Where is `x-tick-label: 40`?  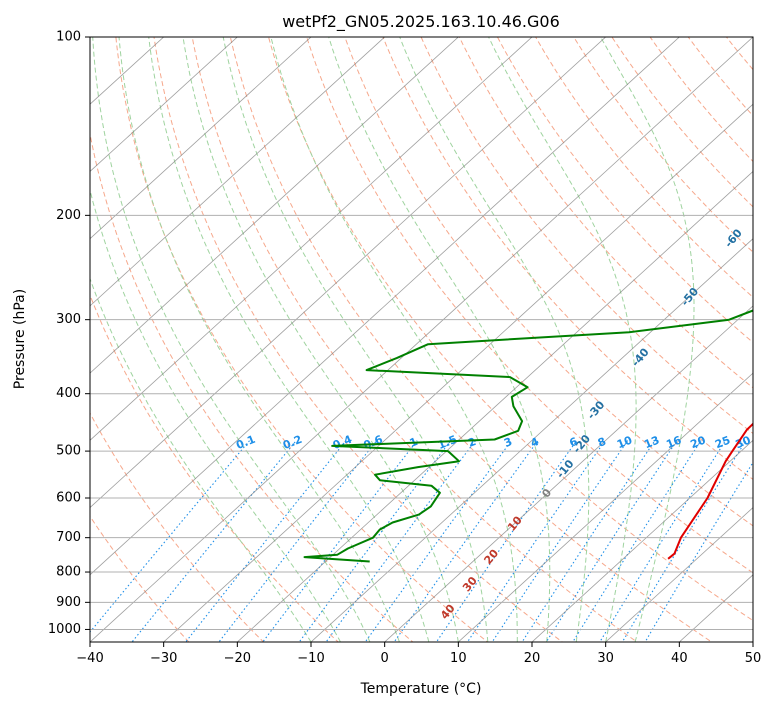
x-tick-label: 40 is located at coordinates (679, 658).